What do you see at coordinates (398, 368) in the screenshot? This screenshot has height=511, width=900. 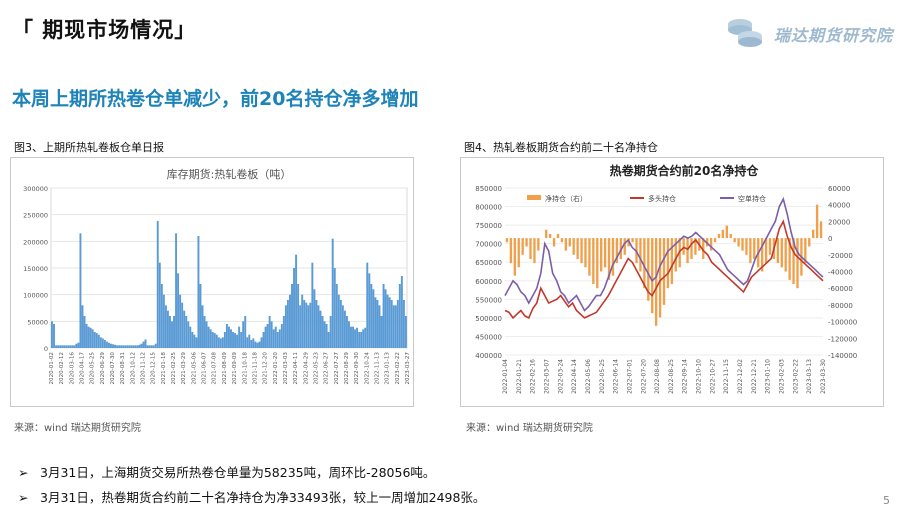 I see `x-tick-label: 2023-02-22` at bounding box center [398, 368].